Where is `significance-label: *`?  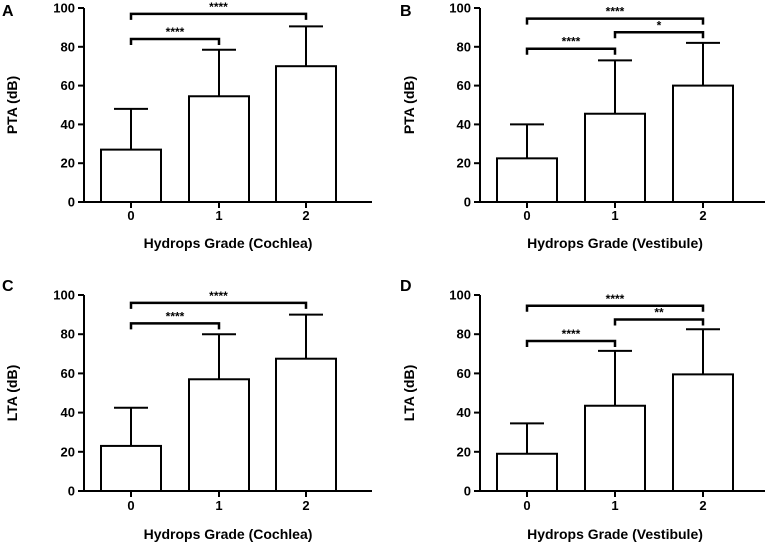 significance-label: * is located at coordinates (659, 25).